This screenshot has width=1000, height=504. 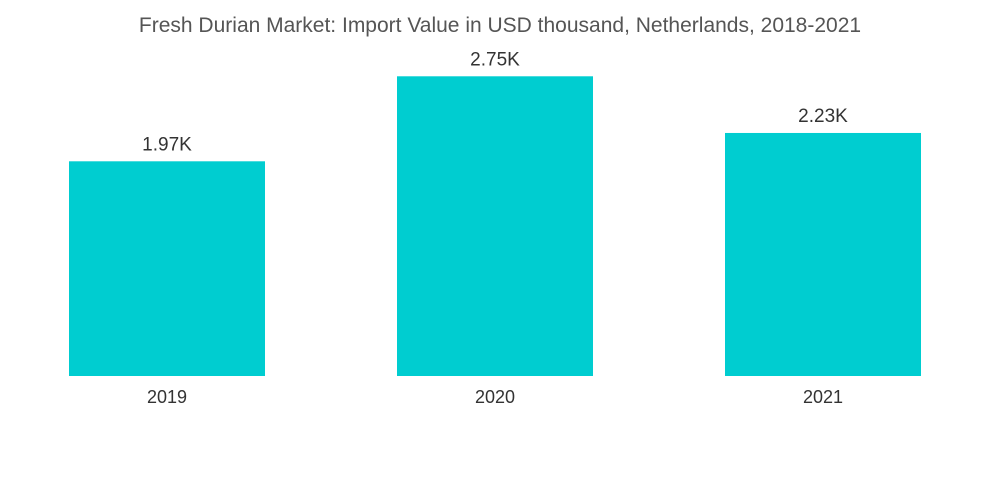 I want to click on value-labels-group: 1.97K 2.75K 2.23K, so click(x=495, y=102).